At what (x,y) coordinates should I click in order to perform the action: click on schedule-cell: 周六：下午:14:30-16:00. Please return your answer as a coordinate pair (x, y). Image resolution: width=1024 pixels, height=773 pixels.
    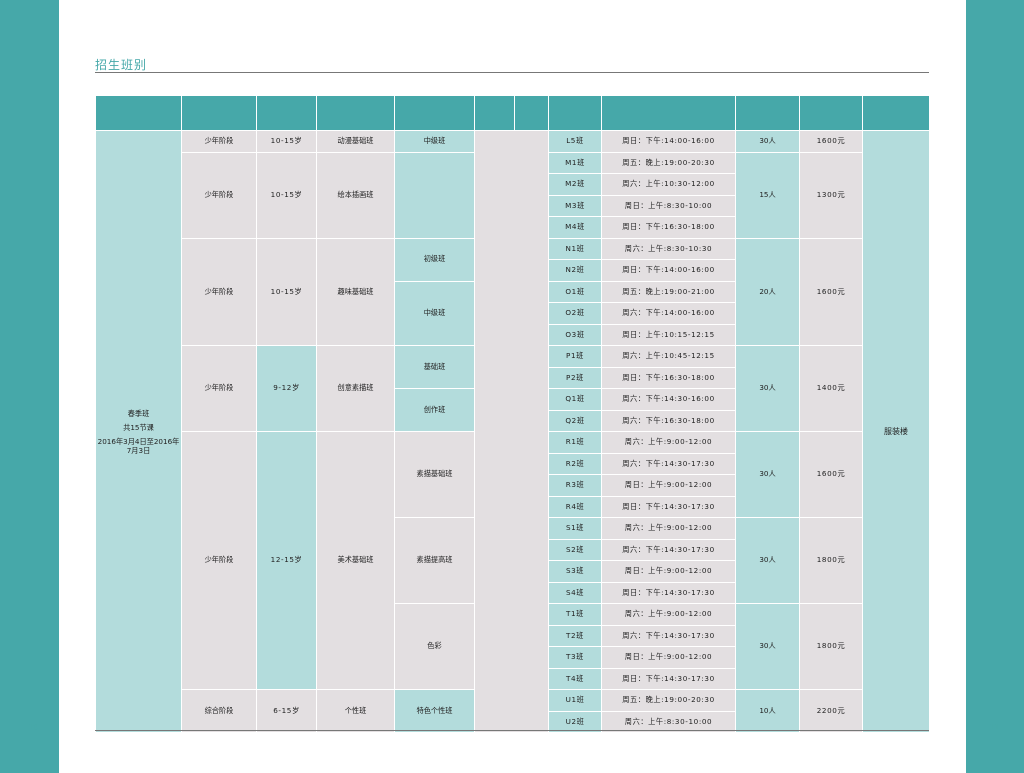
    Looking at the image, I should click on (668, 399).